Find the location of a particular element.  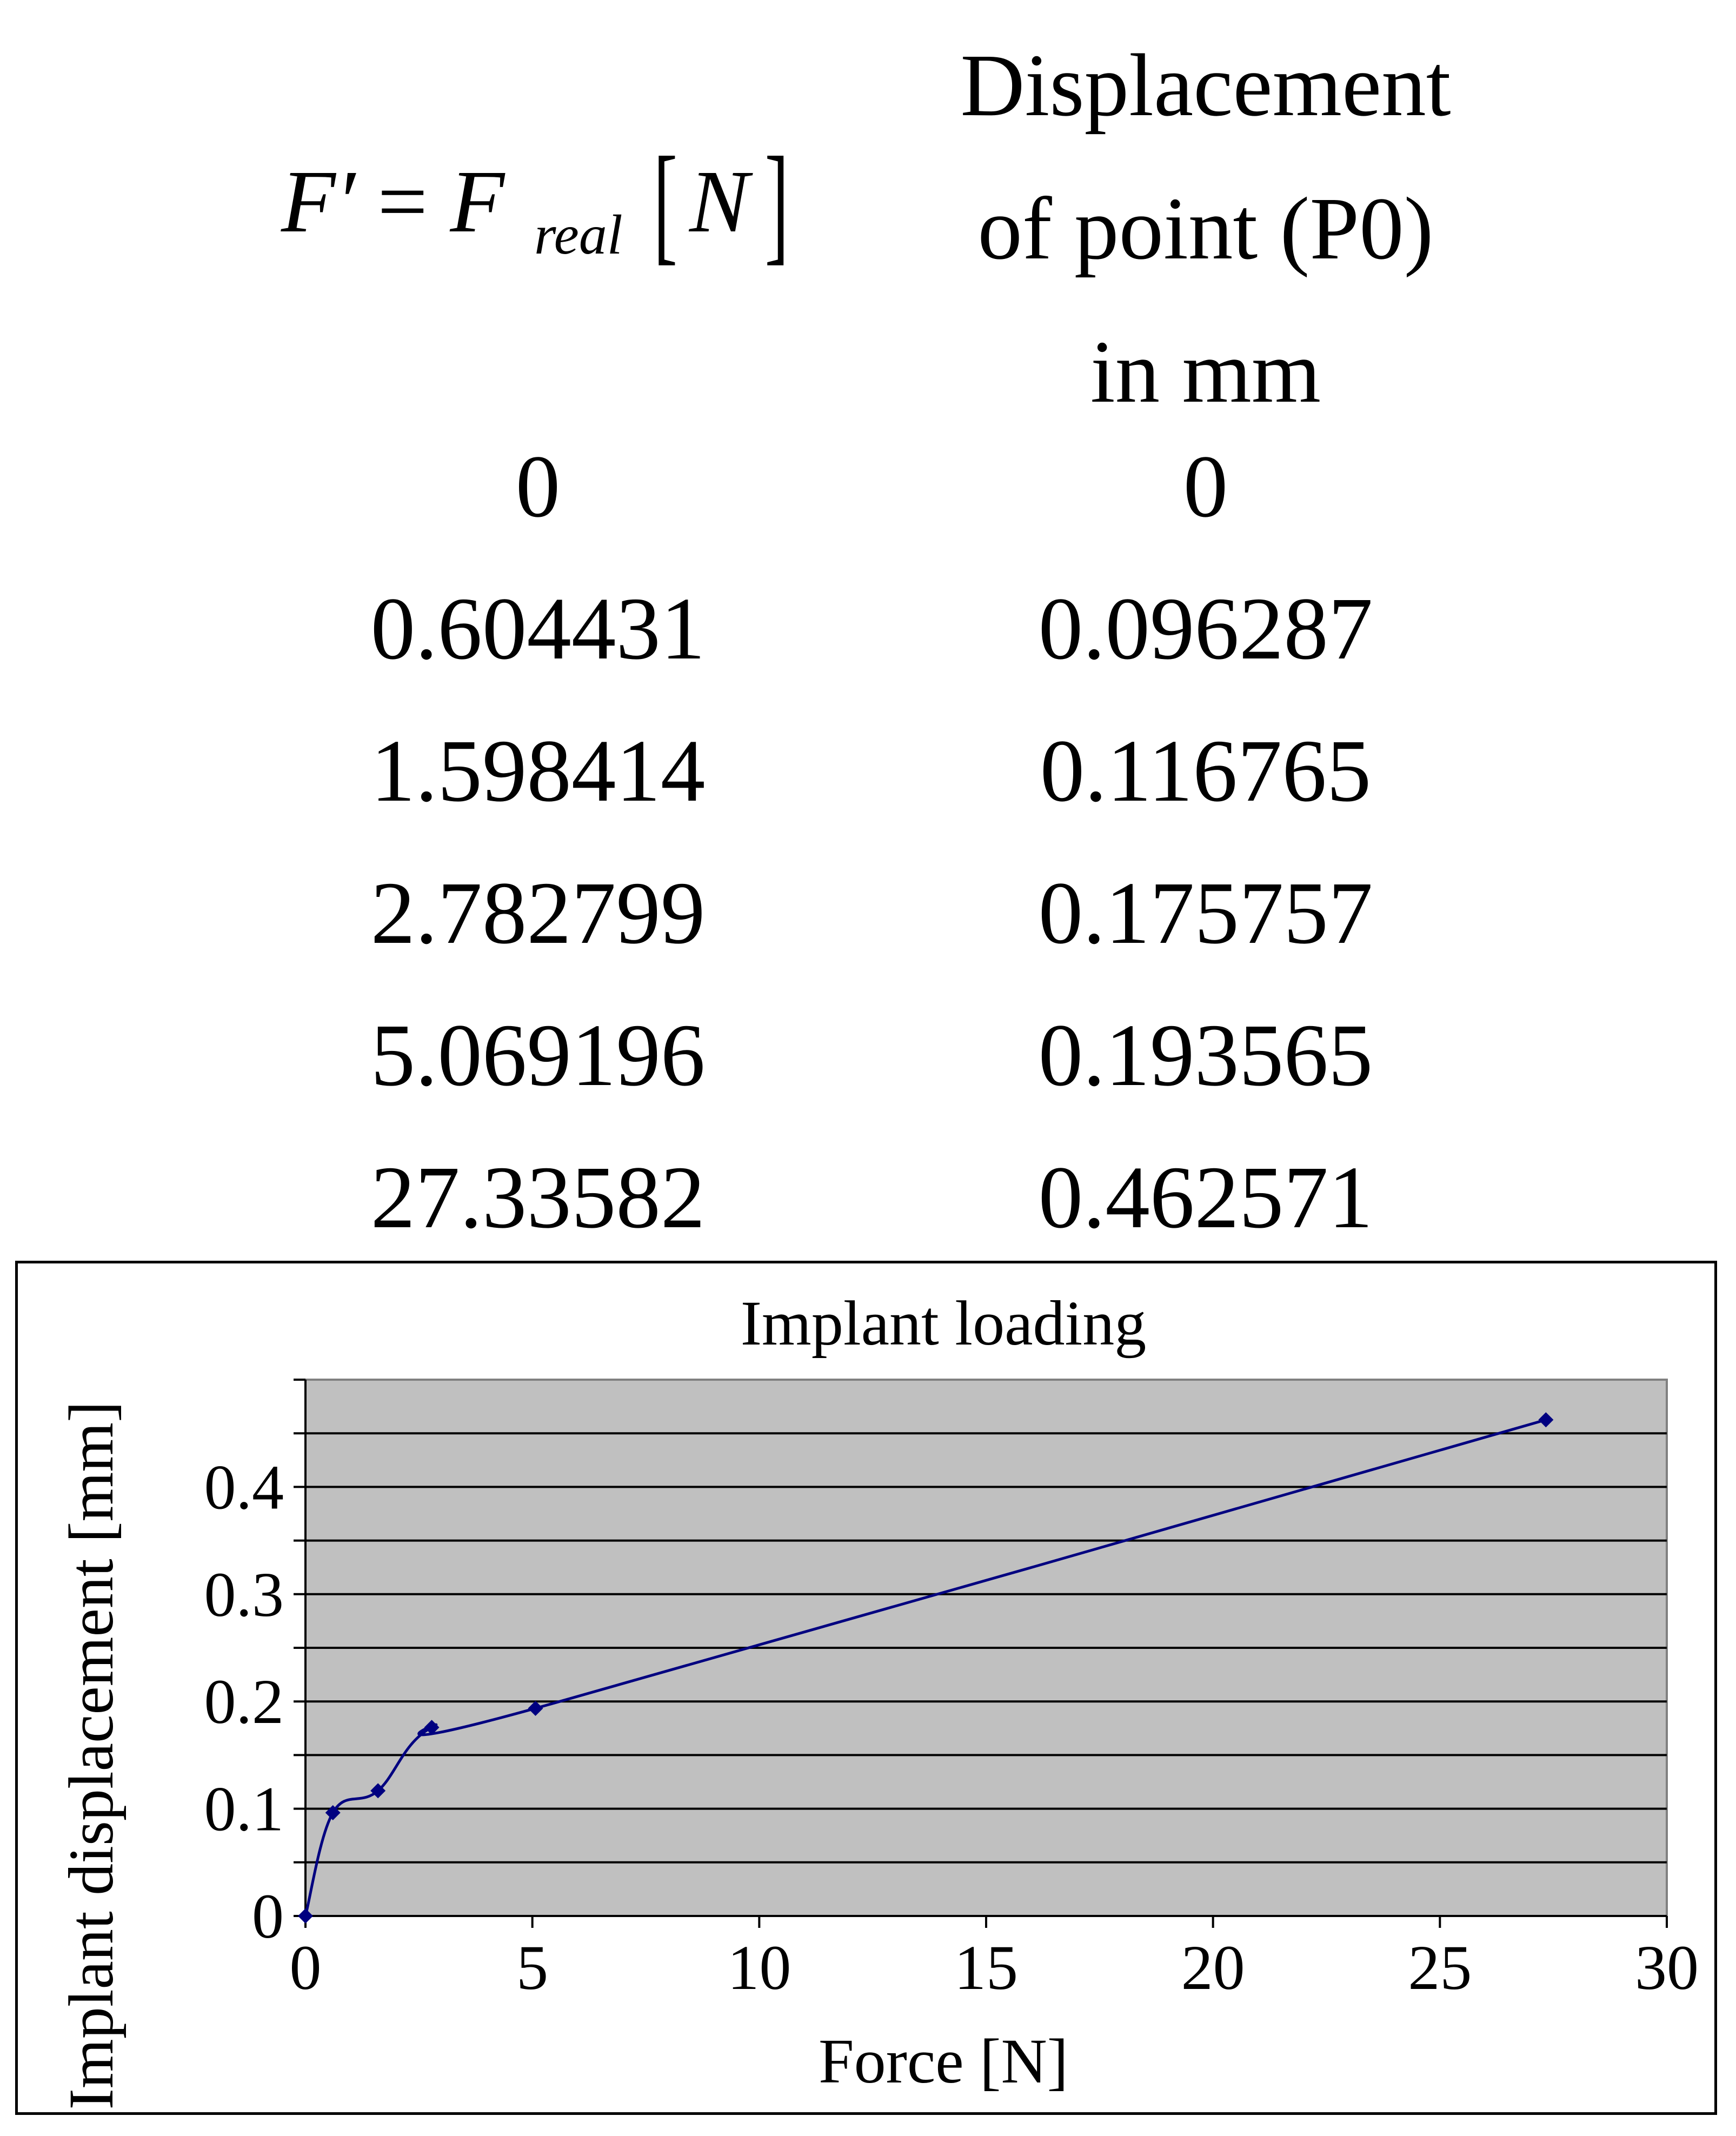

equals-sign: = is located at coordinates (403, 202).